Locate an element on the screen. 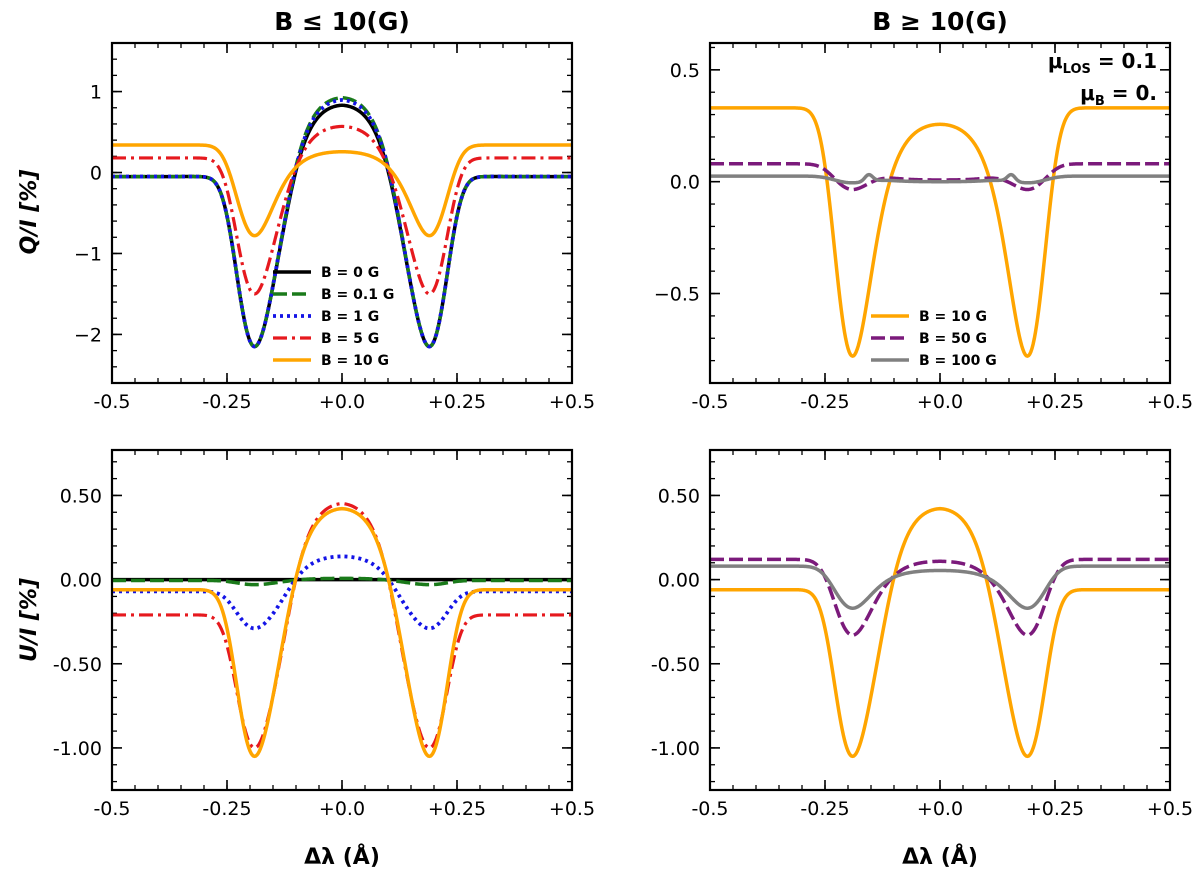 The image size is (1200, 871). legend-label: B = 100 G is located at coordinates (958, 361).